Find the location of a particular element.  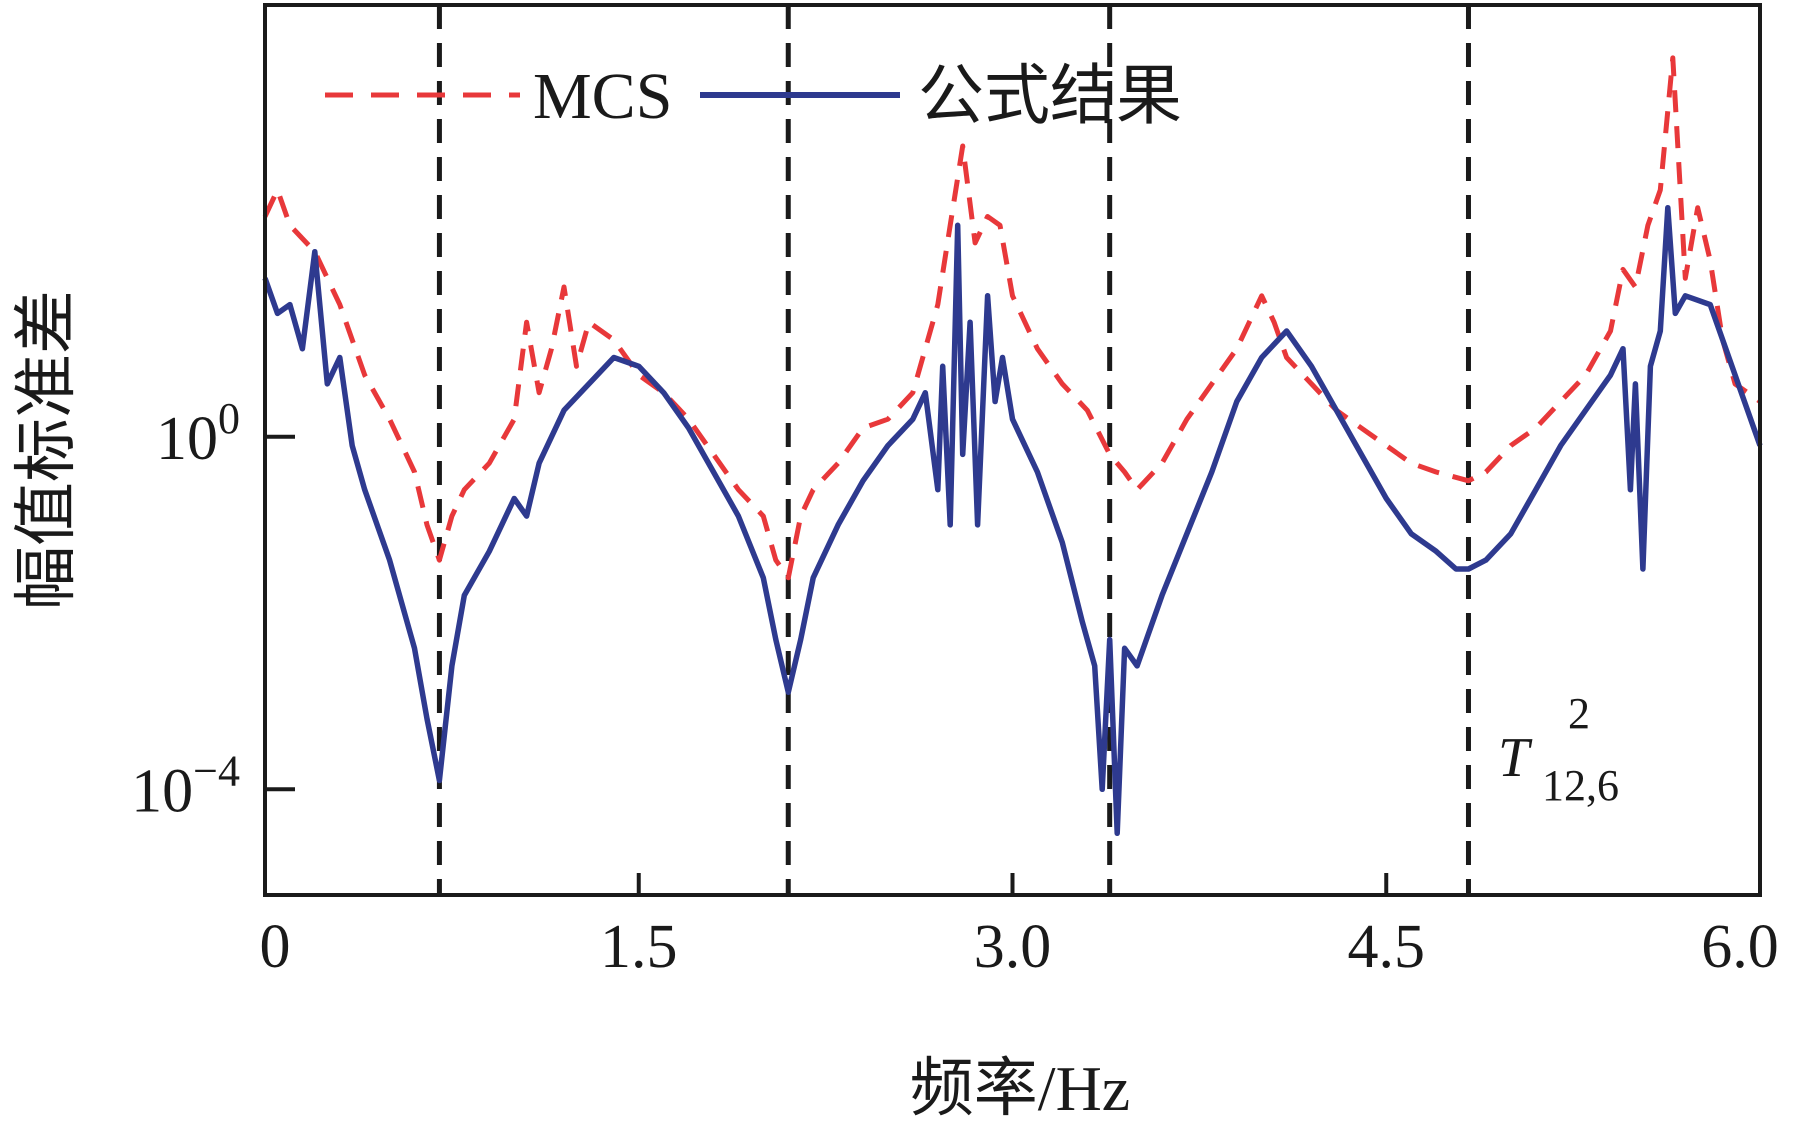

legend-formula-label: 公式结果 is located at coordinates (1050, 96).